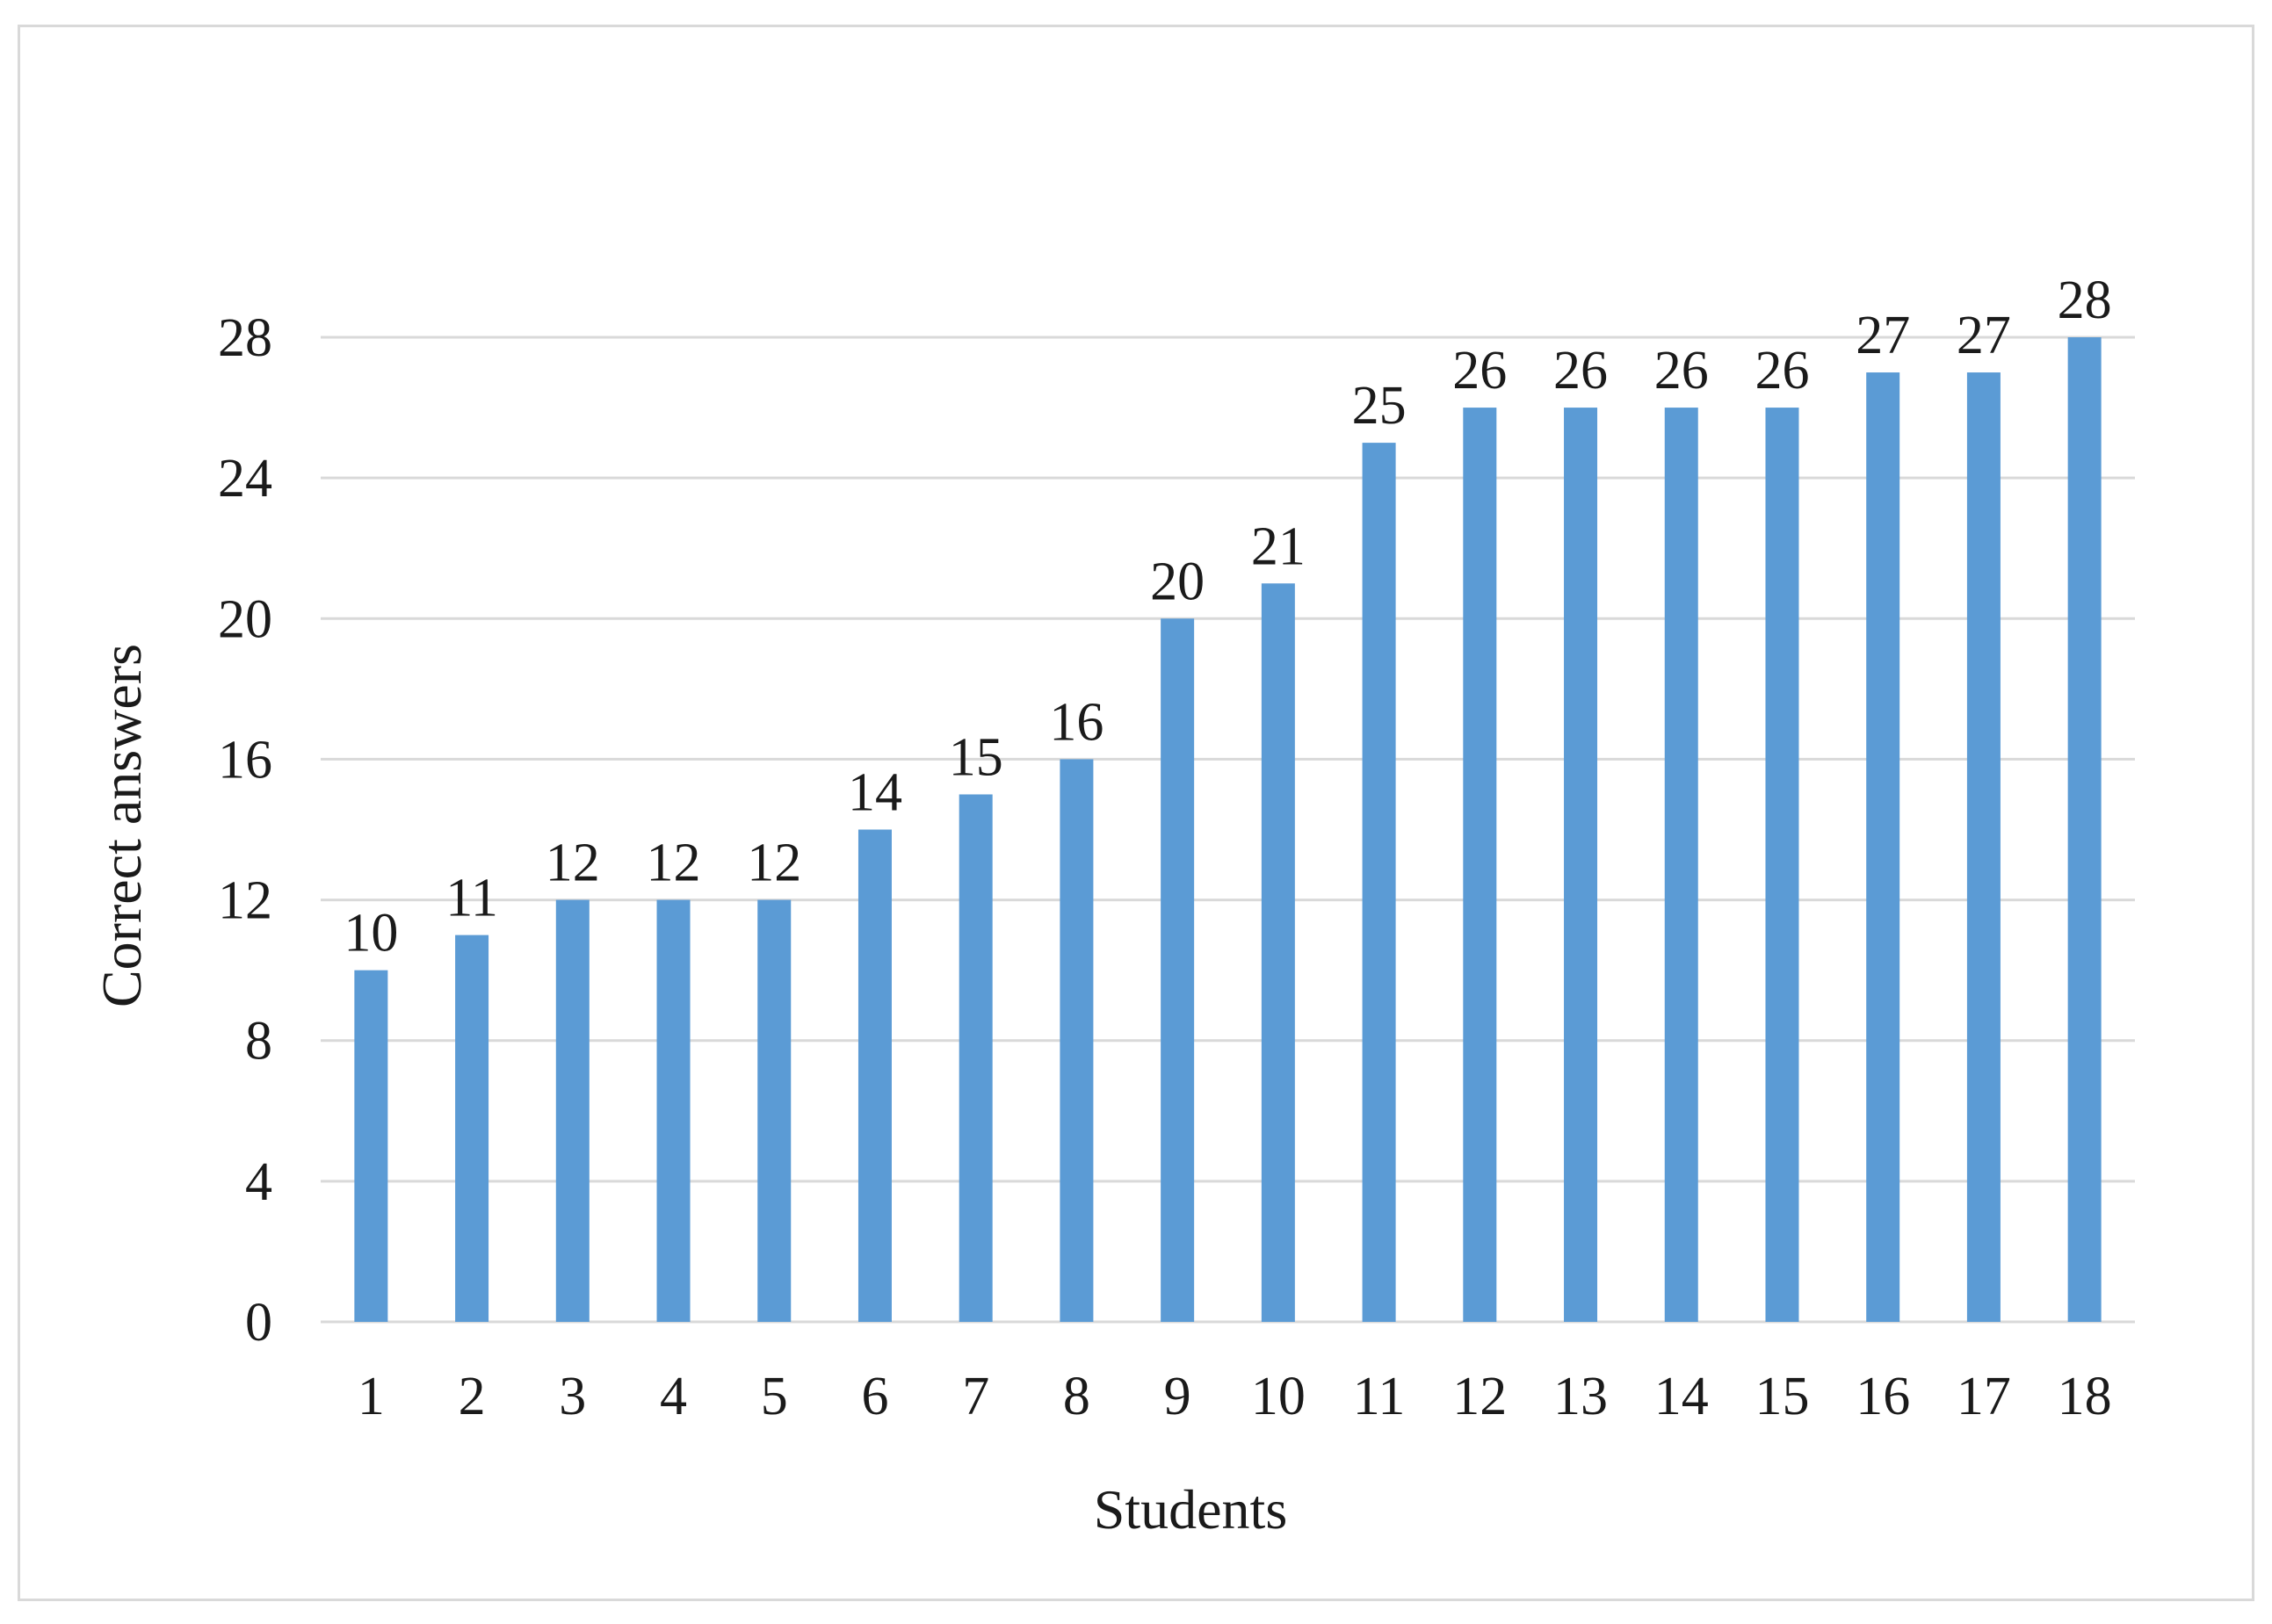 The image size is (2272, 1624). I want to click on data-label: 21, so click(1278, 546).